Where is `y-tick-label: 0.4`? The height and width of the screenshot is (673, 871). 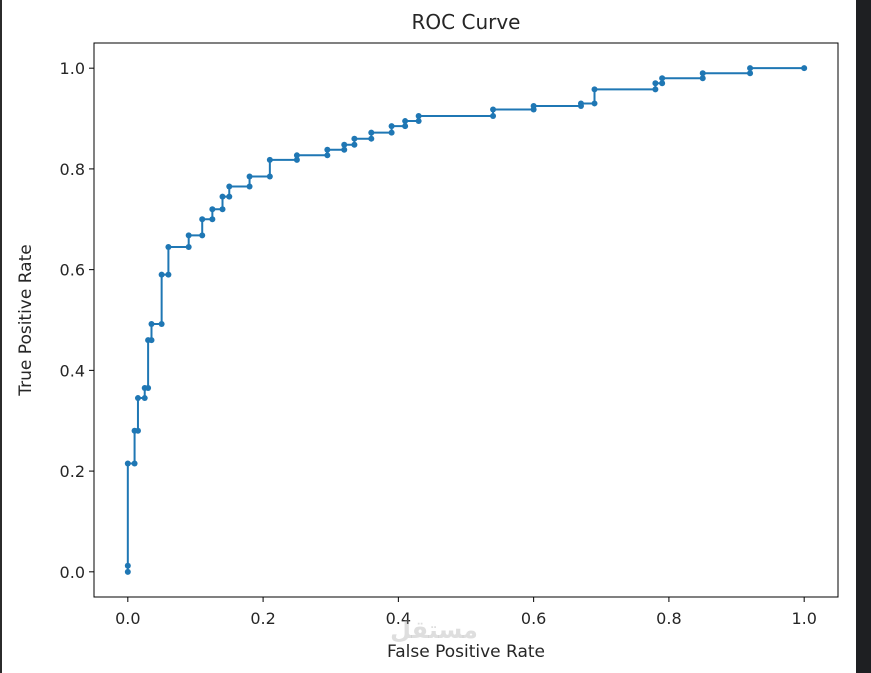 y-tick-label: 0.4 is located at coordinates (72, 370).